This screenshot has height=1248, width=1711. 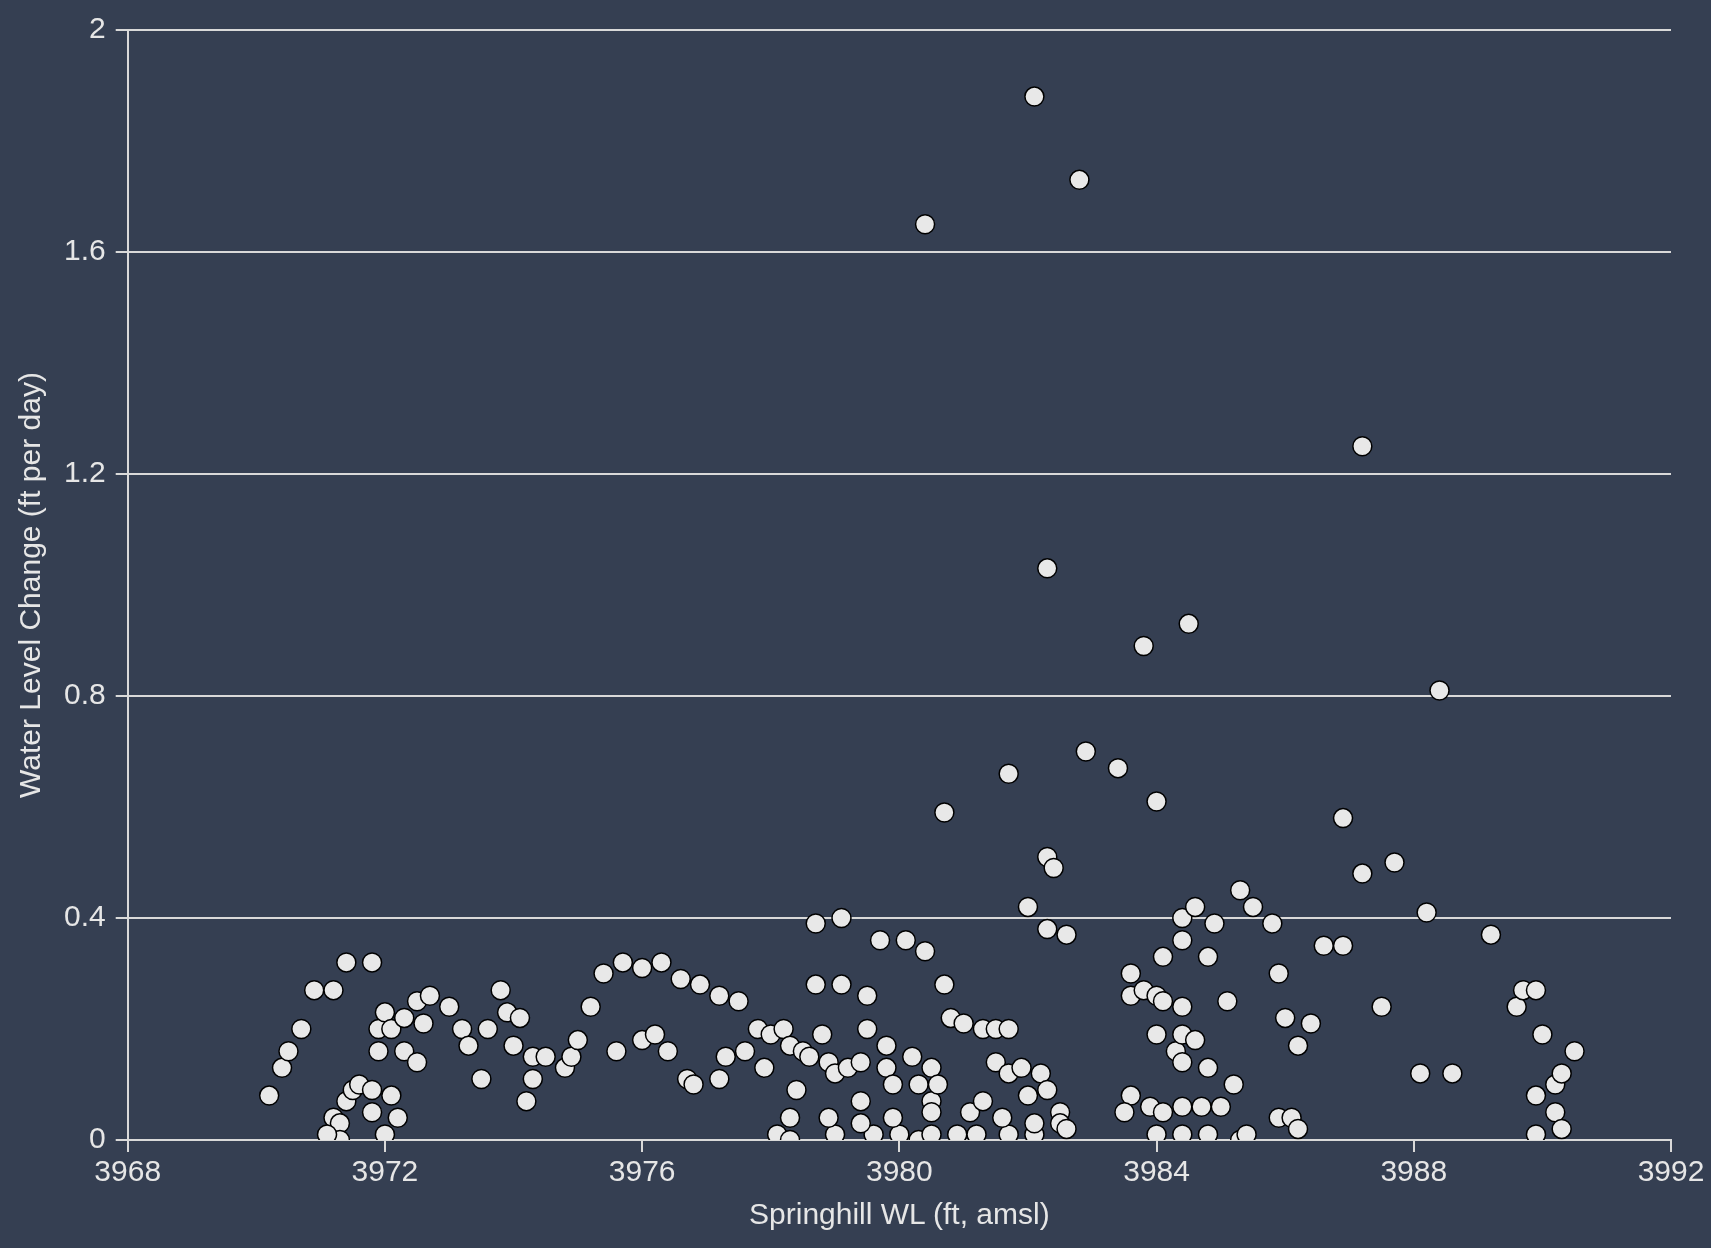 What do you see at coordinates (1671, 1171) in the screenshot?
I see `x-tick-label: 3992` at bounding box center [1671, 1171].